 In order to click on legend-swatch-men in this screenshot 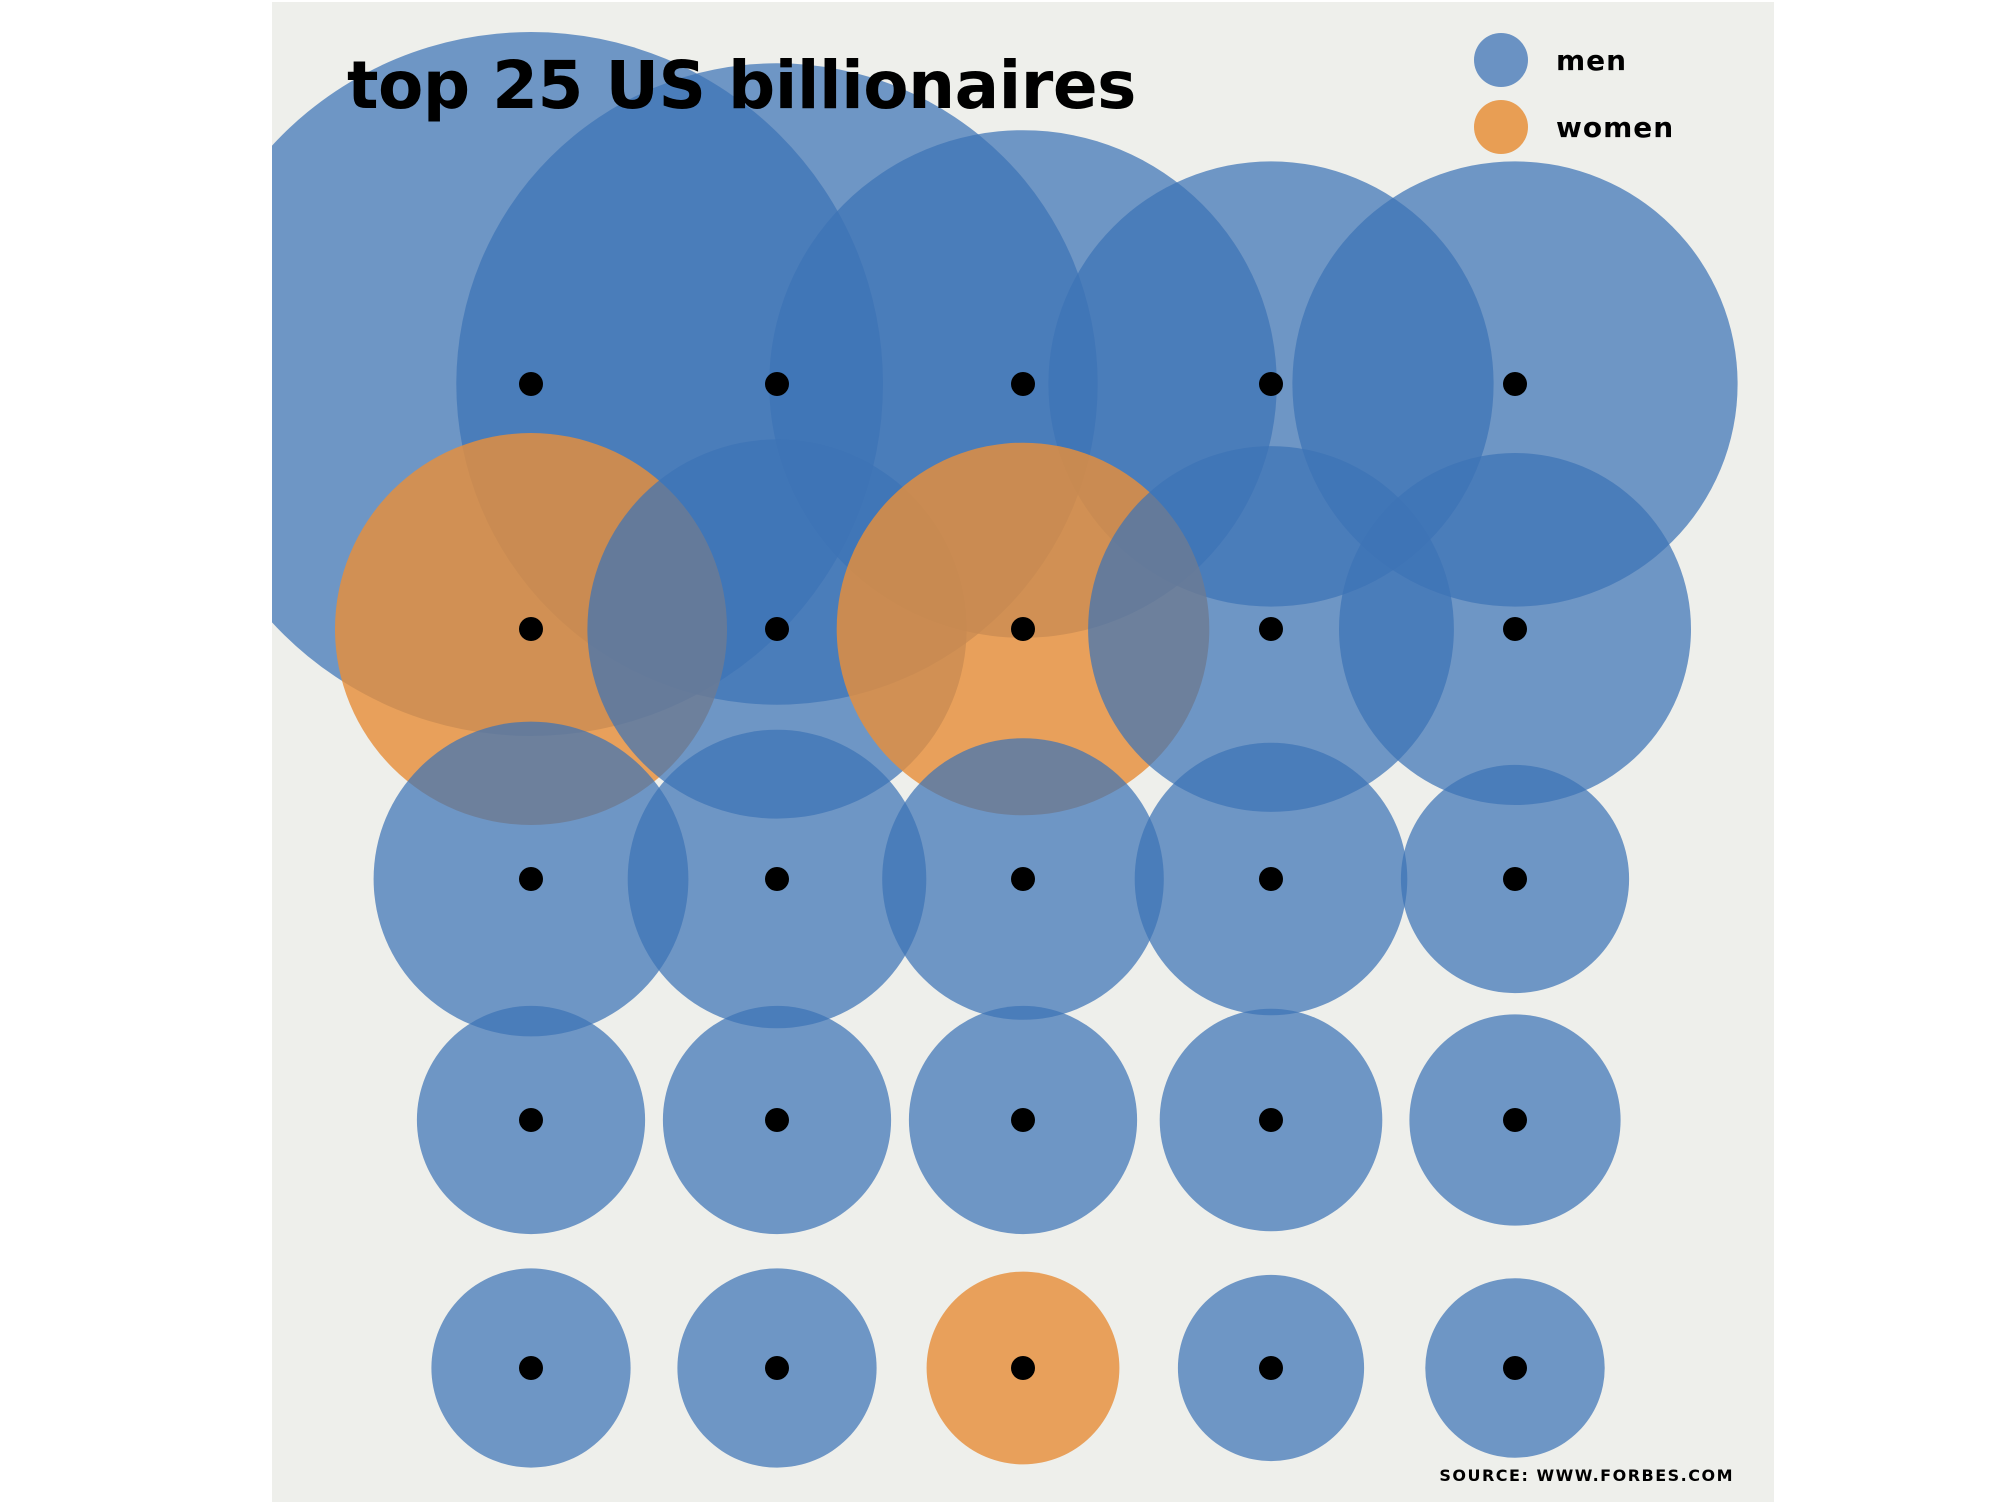, I will do `click(1501, 60)`.